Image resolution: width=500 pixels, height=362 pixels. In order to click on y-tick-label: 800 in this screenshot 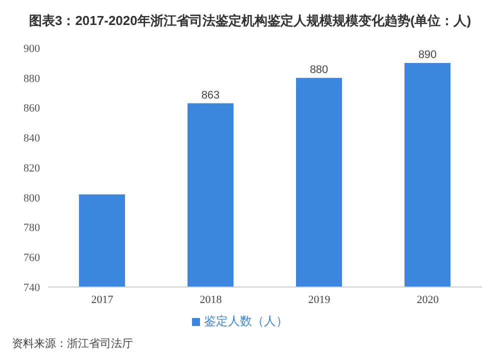, I will do `click(32, 198)`.